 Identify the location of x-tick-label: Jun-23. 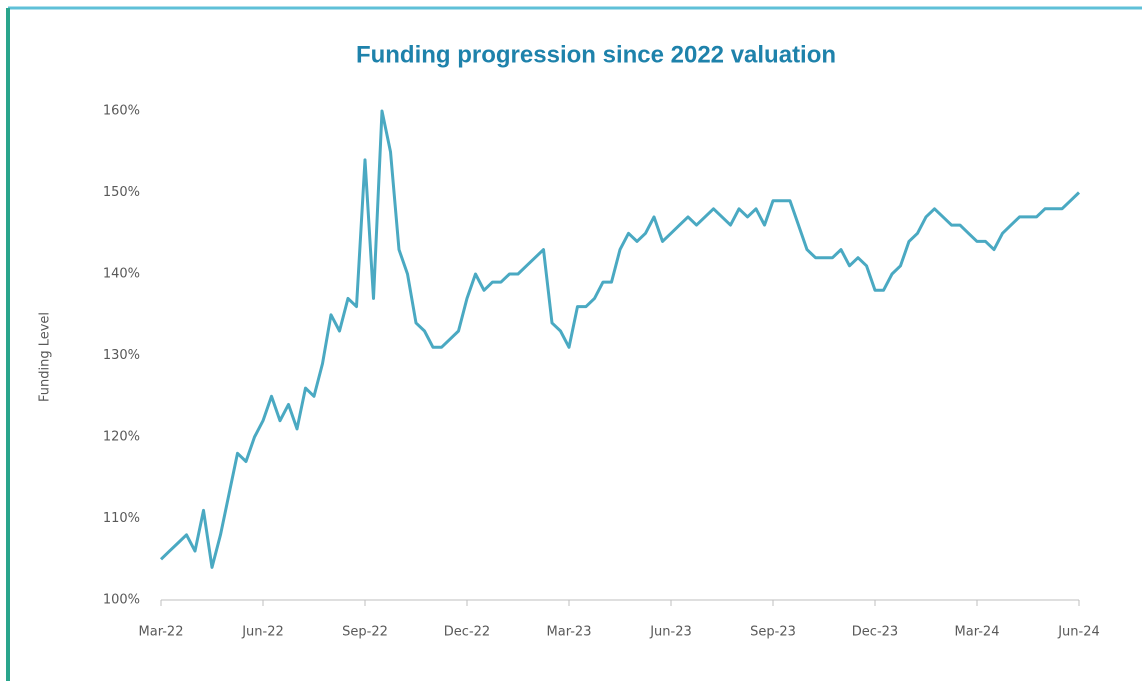
(670, 632).